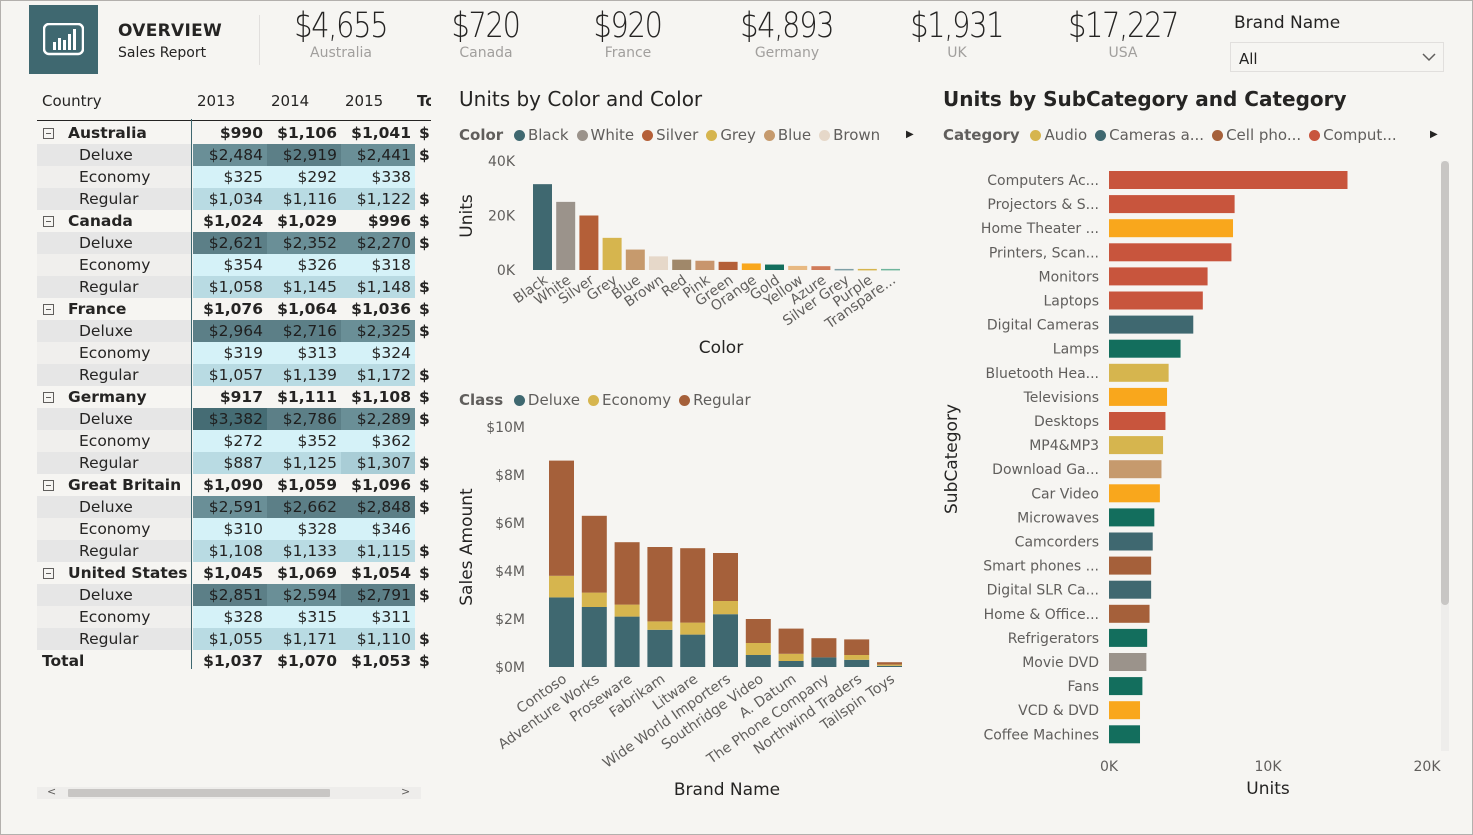 The image size is (1473, 835). Describe the element at coordinates (234, 375) in the screenshot. I see `matrix-row: Regular $1,057 $1,139 $1,172 $` at that location.